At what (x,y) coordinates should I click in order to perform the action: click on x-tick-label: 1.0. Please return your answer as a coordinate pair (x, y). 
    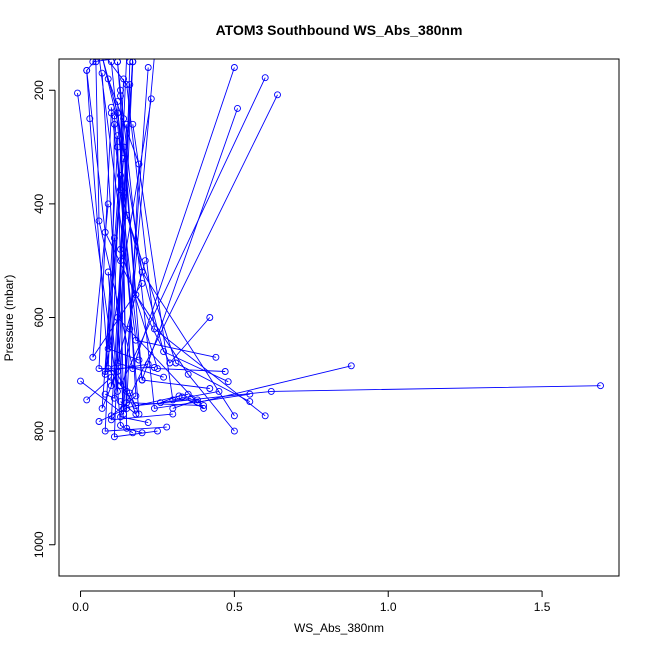
    Looking at the image, I should click on (388, 607).